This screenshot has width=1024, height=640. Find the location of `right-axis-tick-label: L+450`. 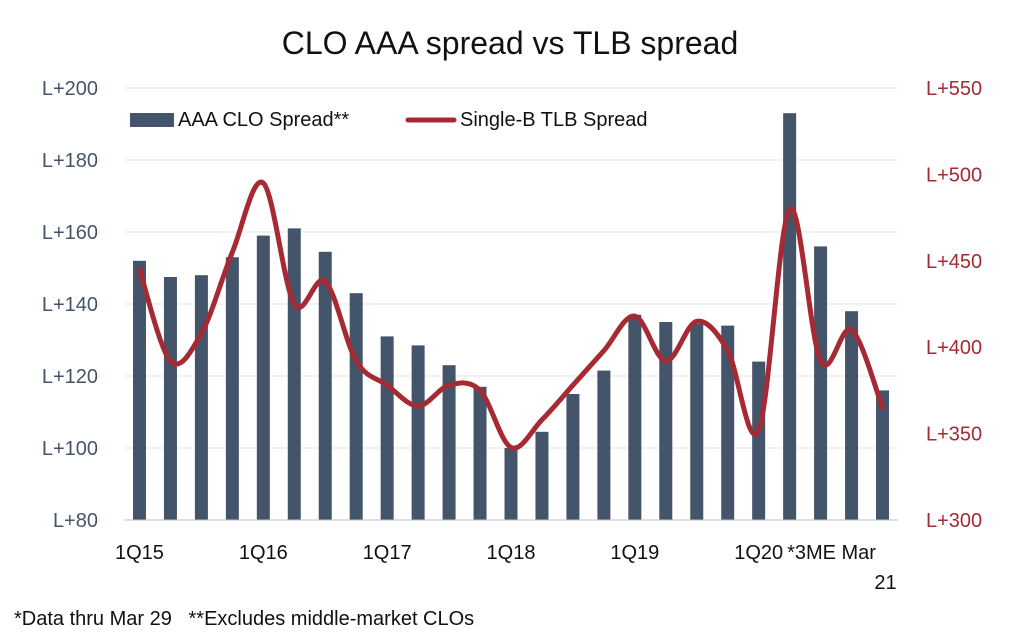

right-axis-tick-label: L+450 is located at coordinates (954, 262).